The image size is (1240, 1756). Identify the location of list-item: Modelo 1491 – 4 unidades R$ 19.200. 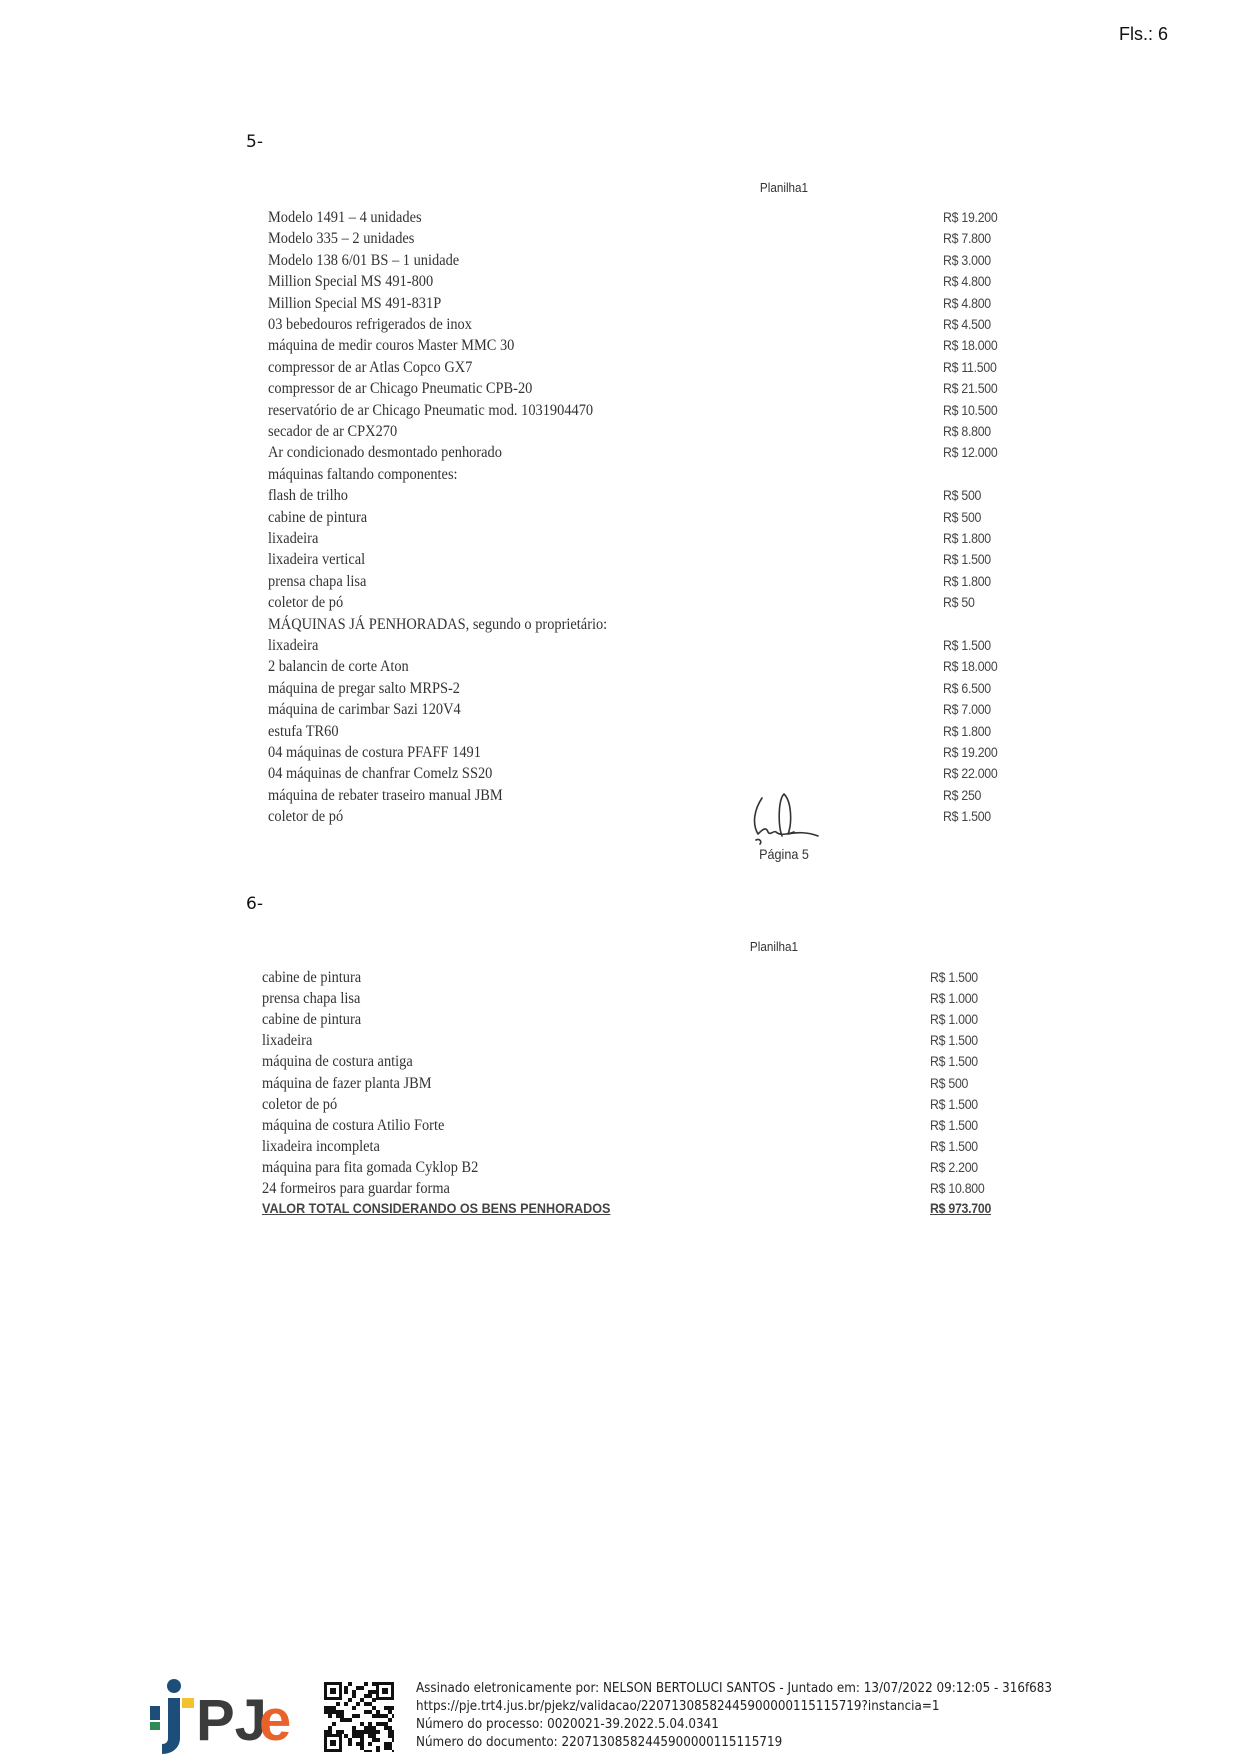
(648, 219).